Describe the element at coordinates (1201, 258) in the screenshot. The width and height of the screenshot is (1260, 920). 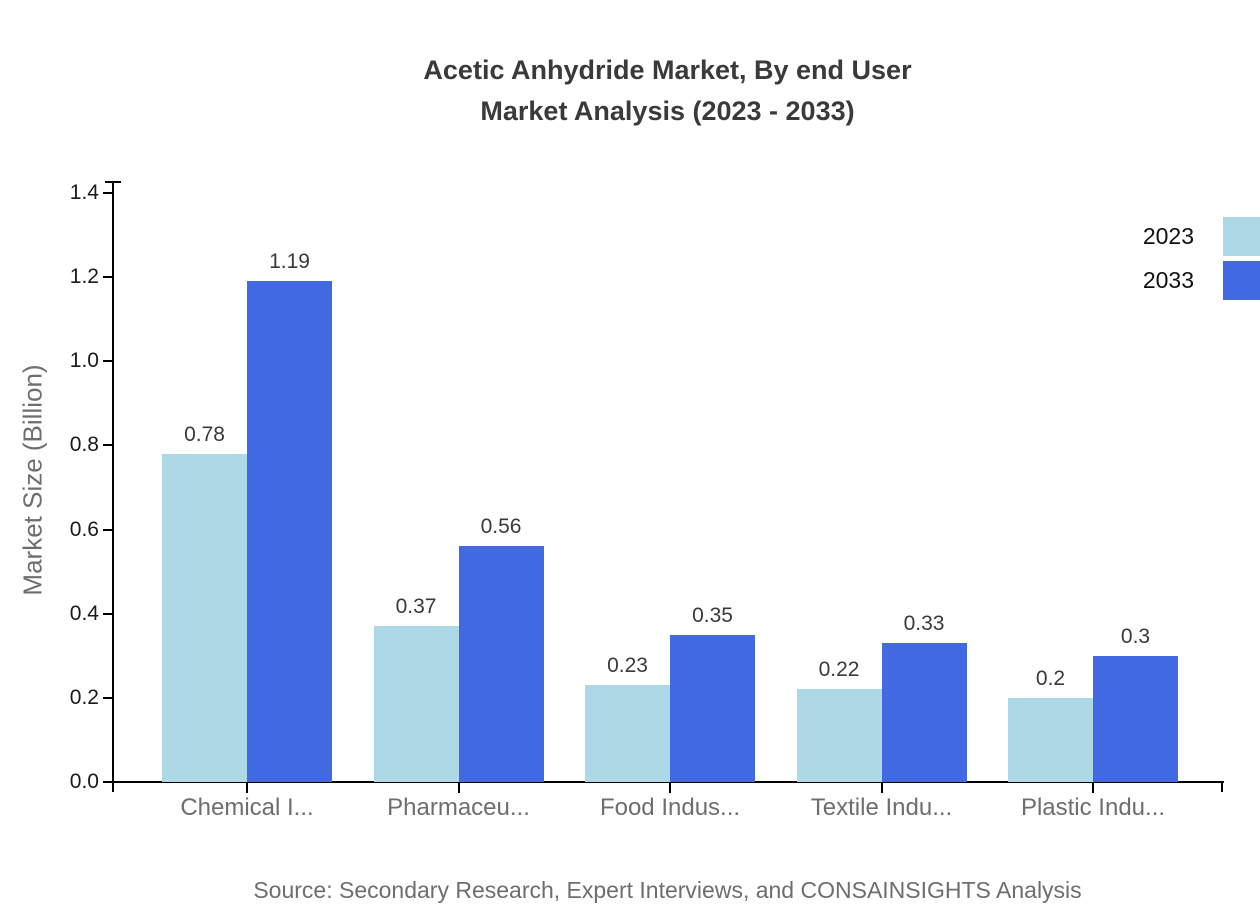
I see `legend: 2023 2033` at that location.